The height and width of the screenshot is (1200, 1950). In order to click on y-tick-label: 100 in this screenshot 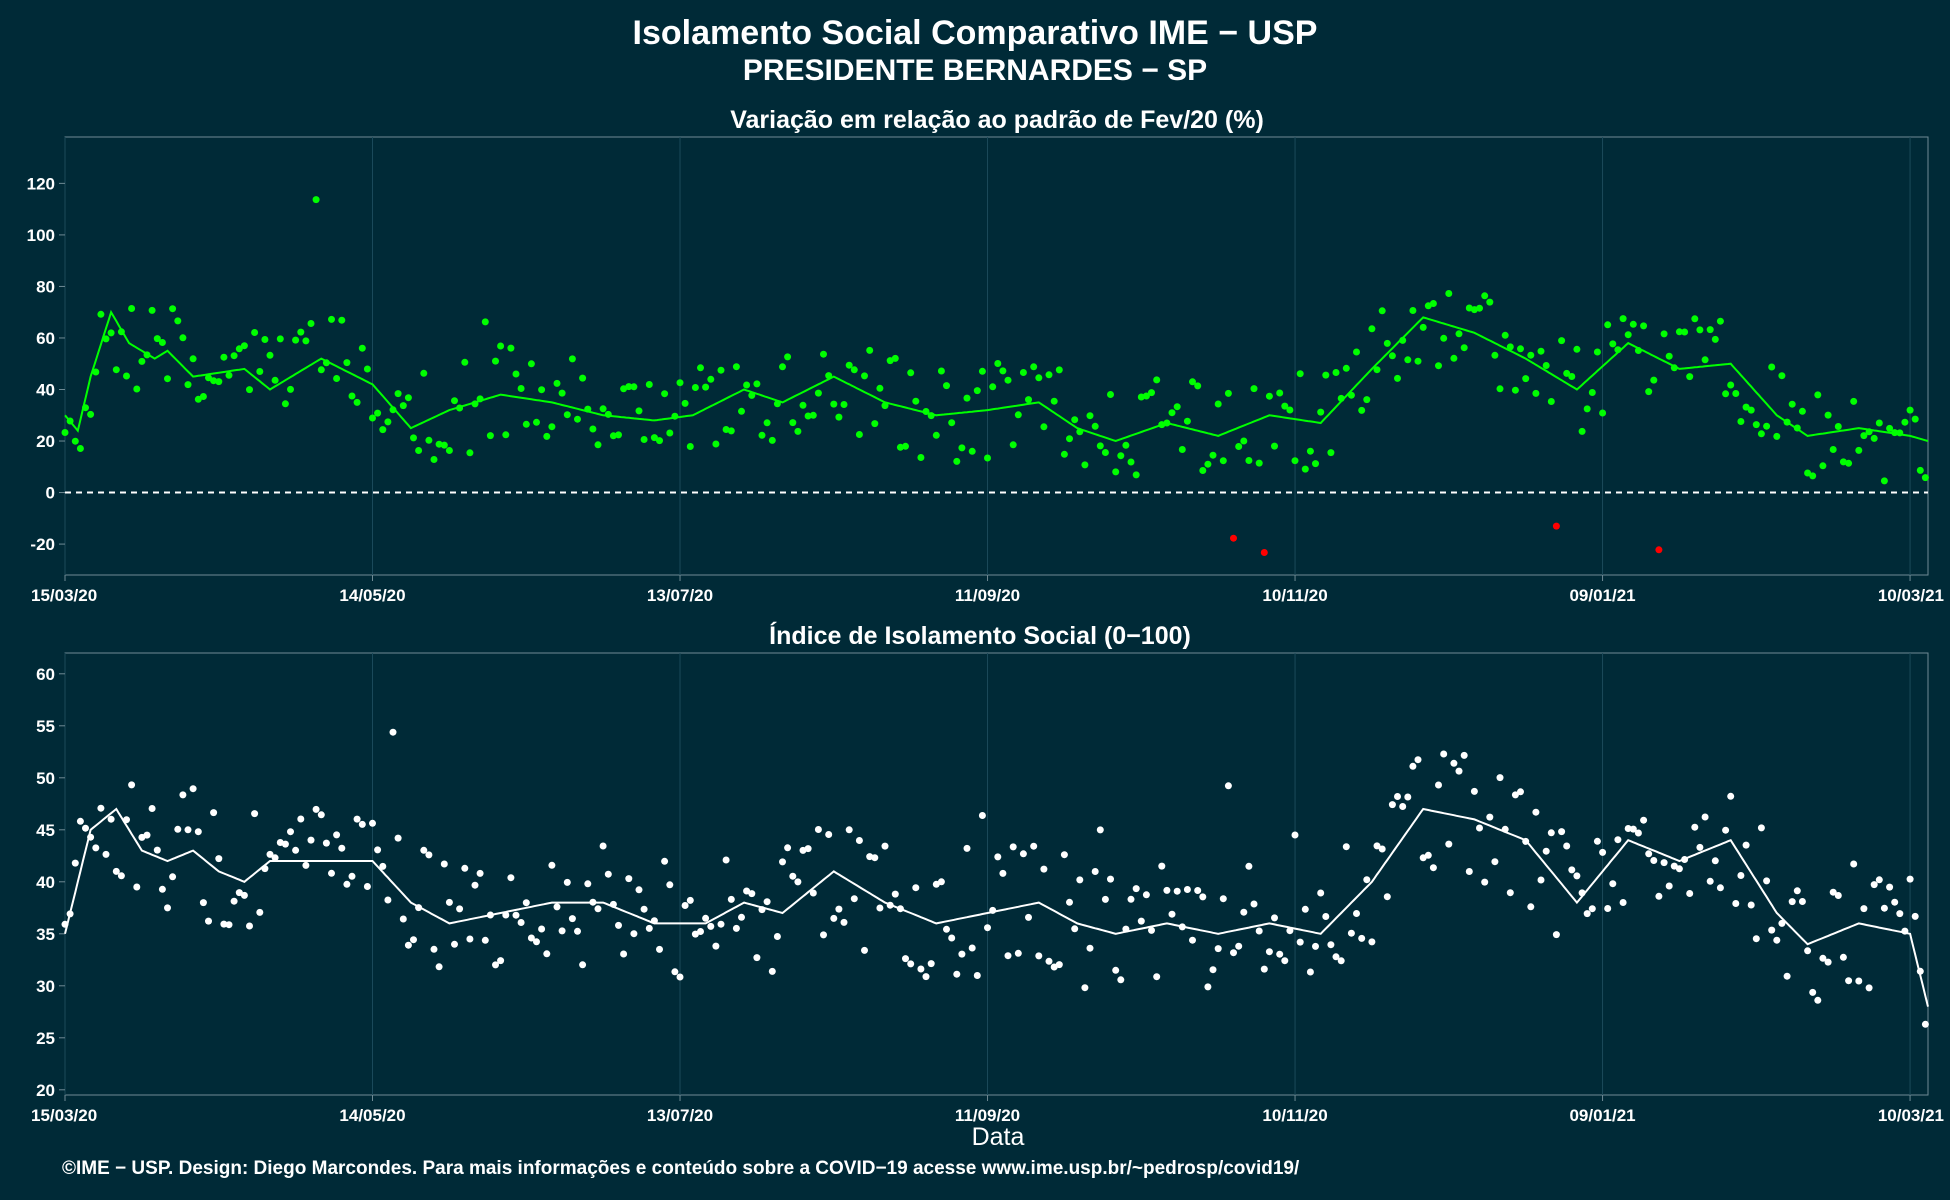, I will do `click(41, 235)`.